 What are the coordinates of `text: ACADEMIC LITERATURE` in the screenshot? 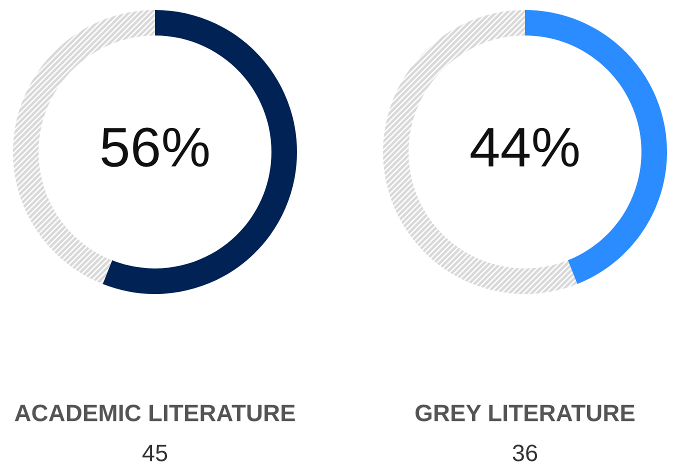 It's located at (154, 413).